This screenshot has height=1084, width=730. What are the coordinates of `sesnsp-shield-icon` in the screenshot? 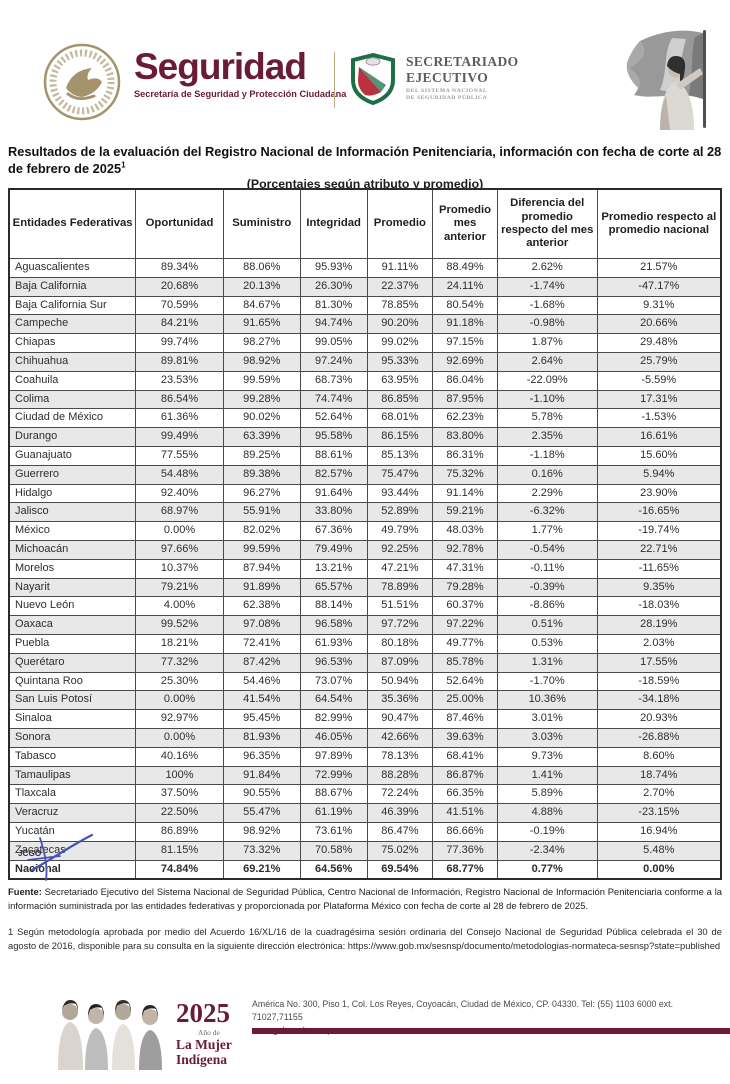 It's located at (373, 79).